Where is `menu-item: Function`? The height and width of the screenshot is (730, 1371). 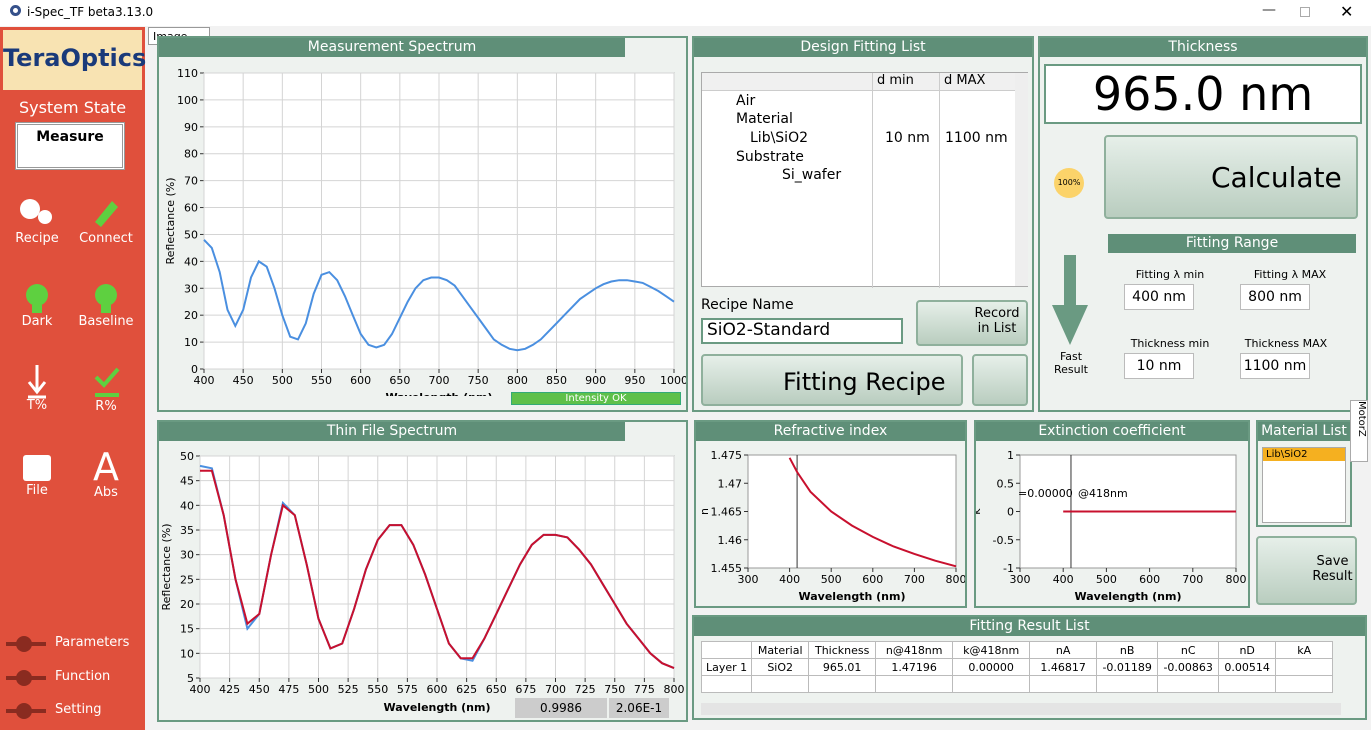 menu-item: Function is located at coordinates (83, 676).